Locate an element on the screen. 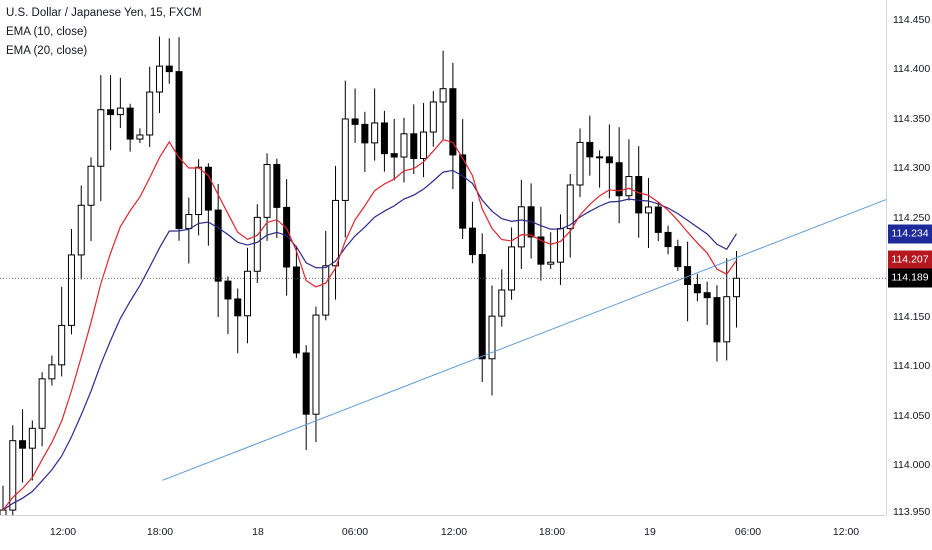  current-price-badge: 114.189 is located at coordinates (910, 278).